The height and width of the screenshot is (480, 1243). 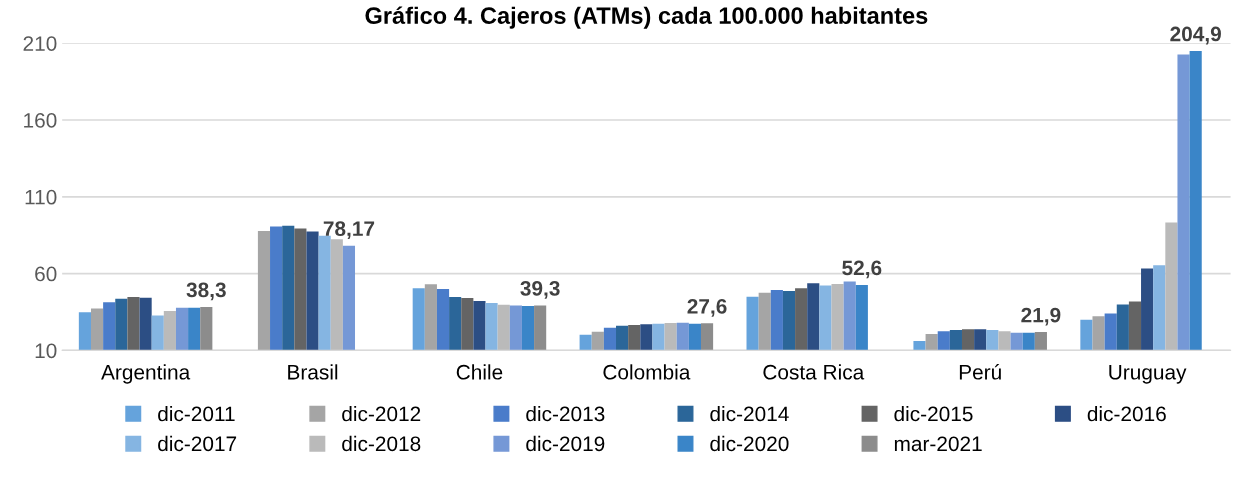 I want to click on legend-label: dic-2012, so click(x=381, y=414).